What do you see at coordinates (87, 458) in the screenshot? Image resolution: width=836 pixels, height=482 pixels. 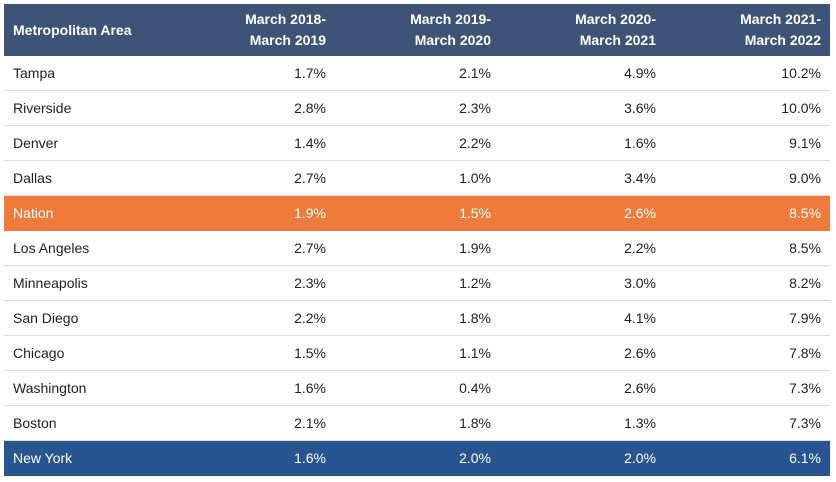 I see `cell-metropolitan-area: New York` at bounding box center [87, 458].